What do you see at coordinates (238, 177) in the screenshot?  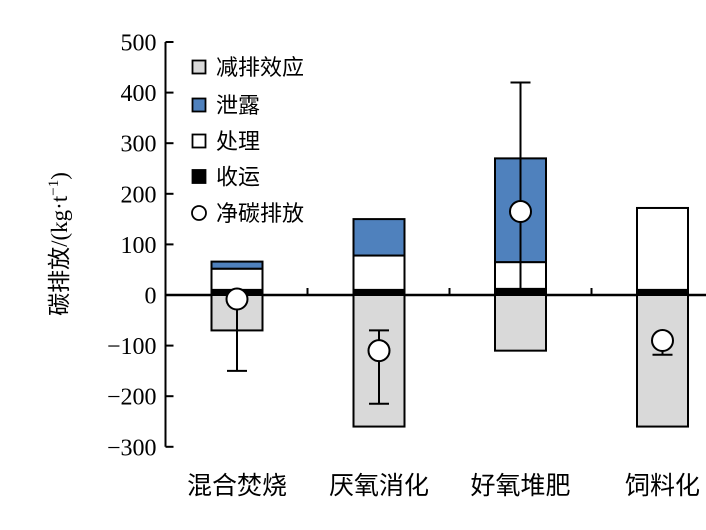 I see `legend-label: 收运` at bounding box center [238, 177].